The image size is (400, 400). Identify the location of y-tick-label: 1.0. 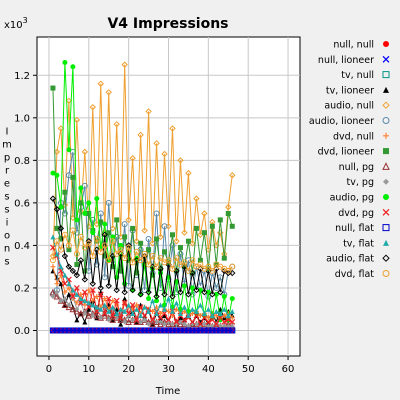
(22, 118).